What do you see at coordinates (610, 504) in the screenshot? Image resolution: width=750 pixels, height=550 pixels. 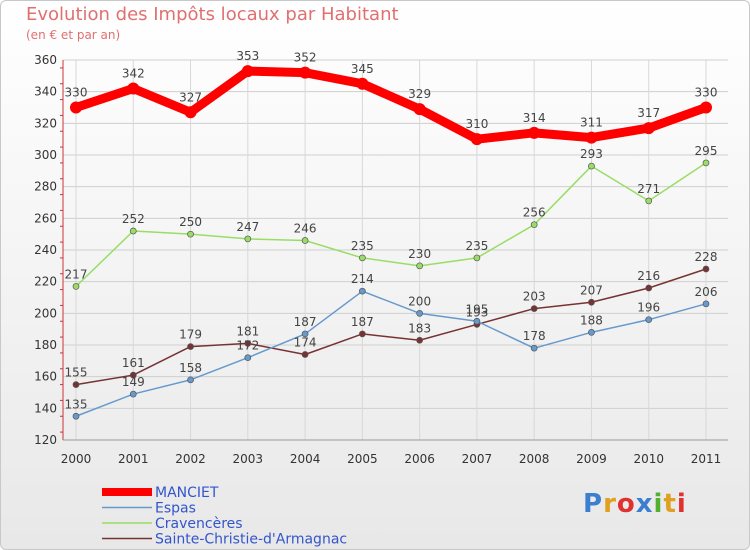 I see `logo-letter: r` at bounding box center [610, 504].